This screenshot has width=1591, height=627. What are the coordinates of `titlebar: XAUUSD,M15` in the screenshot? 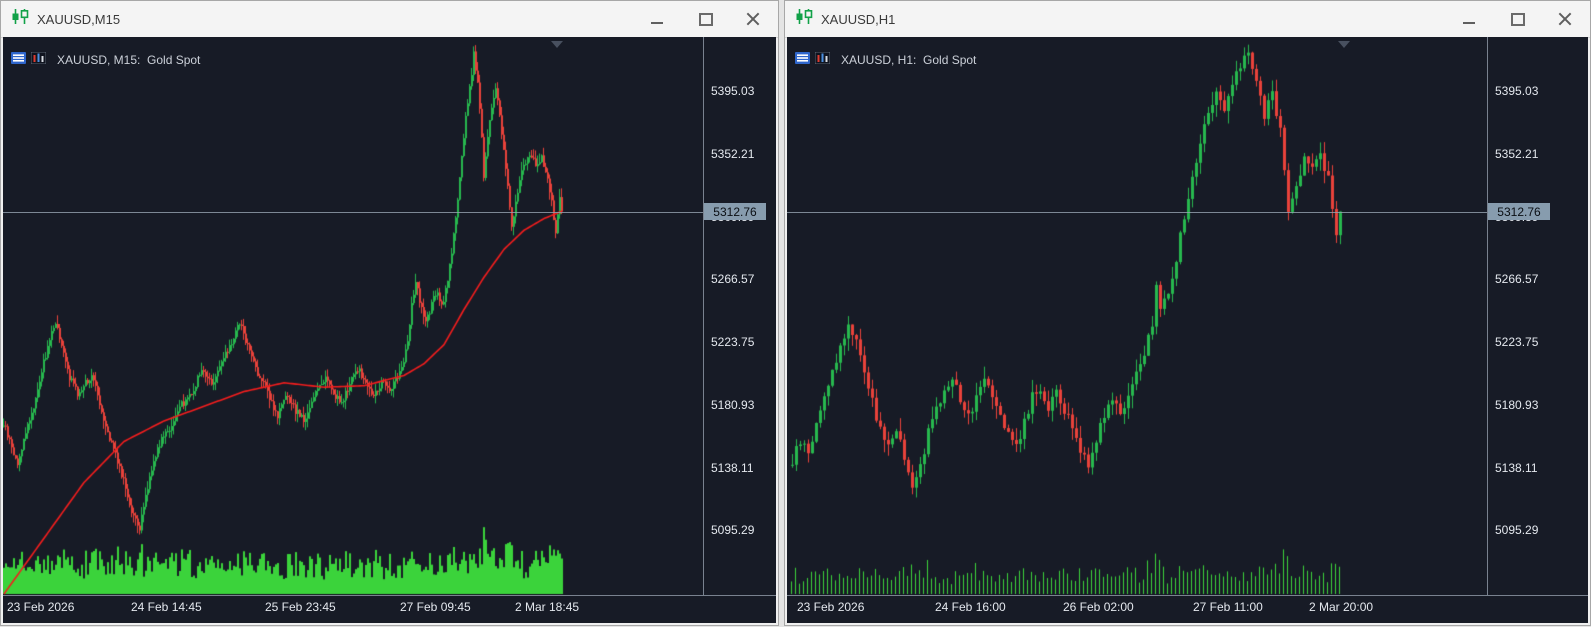 It's located at (389, 19).